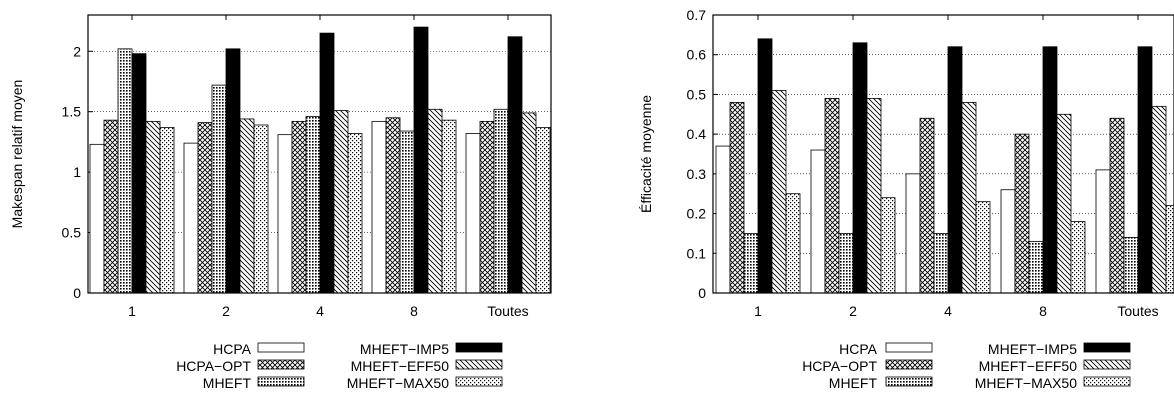 The width and height of the screenshot is (1174, 398). What do you see at coordinates (697, 174) in the screenshot?
I see `y-tick-label: 0.3` at bounding box center [697, 174].